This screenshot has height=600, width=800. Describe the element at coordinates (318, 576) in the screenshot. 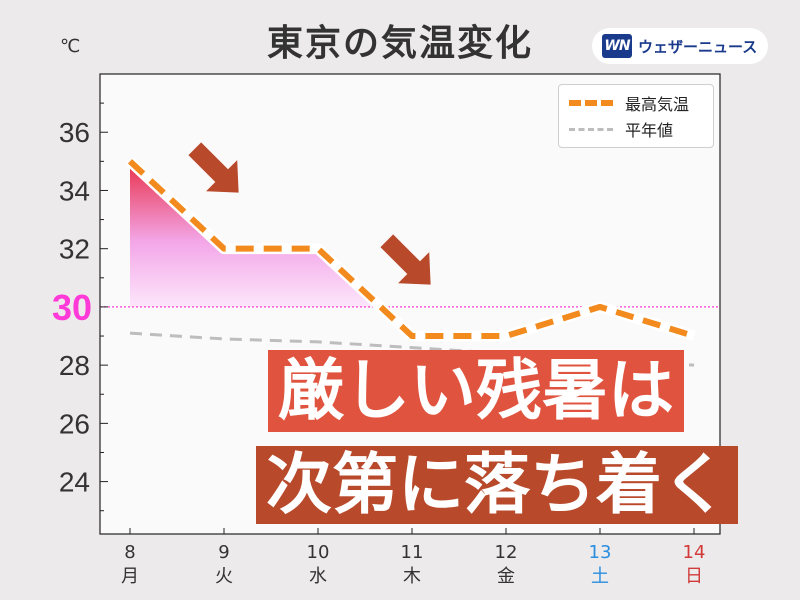

I see `x-tick-label-weekday: 水` at that location.